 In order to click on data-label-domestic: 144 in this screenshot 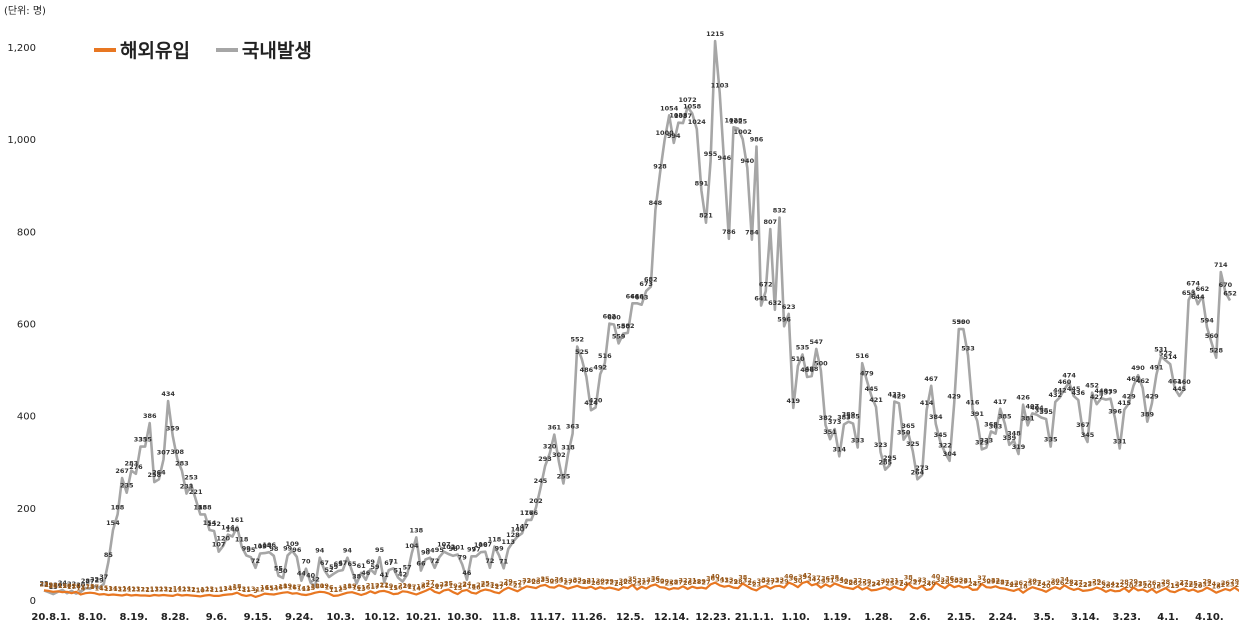, I will do `click(228, 528)`.